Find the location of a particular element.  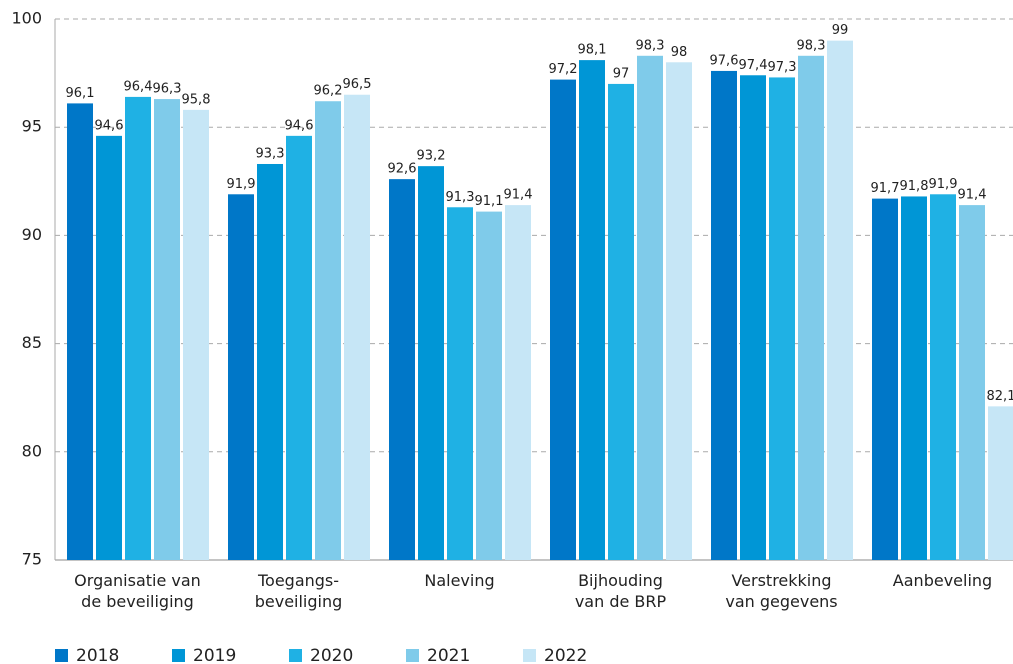

data-label: 91,7 is located at coordinates (885, 188).